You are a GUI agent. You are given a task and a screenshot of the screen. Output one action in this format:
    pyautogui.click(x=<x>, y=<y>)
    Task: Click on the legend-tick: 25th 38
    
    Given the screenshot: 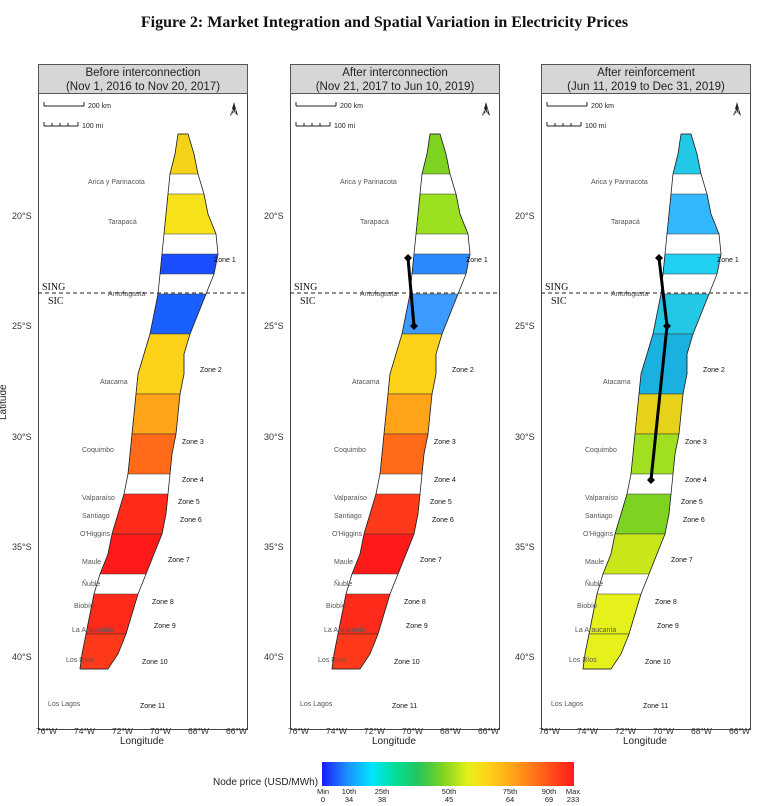 What is the action you would take?
    pyautogui.click(x=382, y=796)
    